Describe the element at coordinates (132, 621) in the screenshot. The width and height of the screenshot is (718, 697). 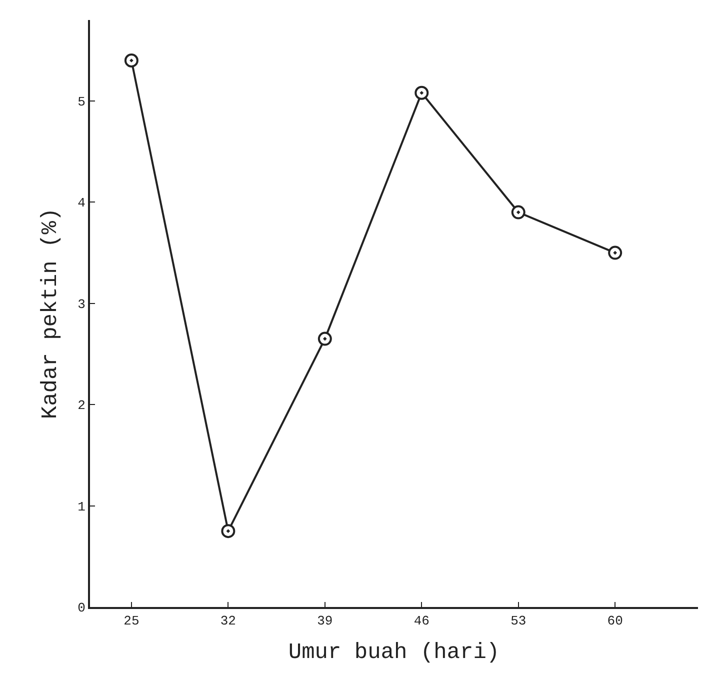
I see `x-tick-label: 25` at that location.